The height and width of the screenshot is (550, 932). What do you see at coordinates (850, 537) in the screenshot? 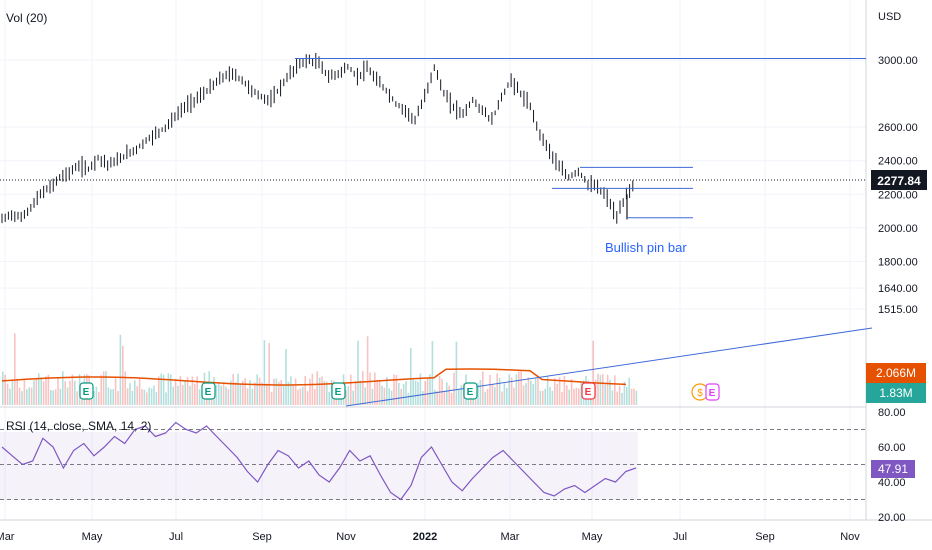
I see `time-tick-label: Nov` at bounding box center [850, 537].